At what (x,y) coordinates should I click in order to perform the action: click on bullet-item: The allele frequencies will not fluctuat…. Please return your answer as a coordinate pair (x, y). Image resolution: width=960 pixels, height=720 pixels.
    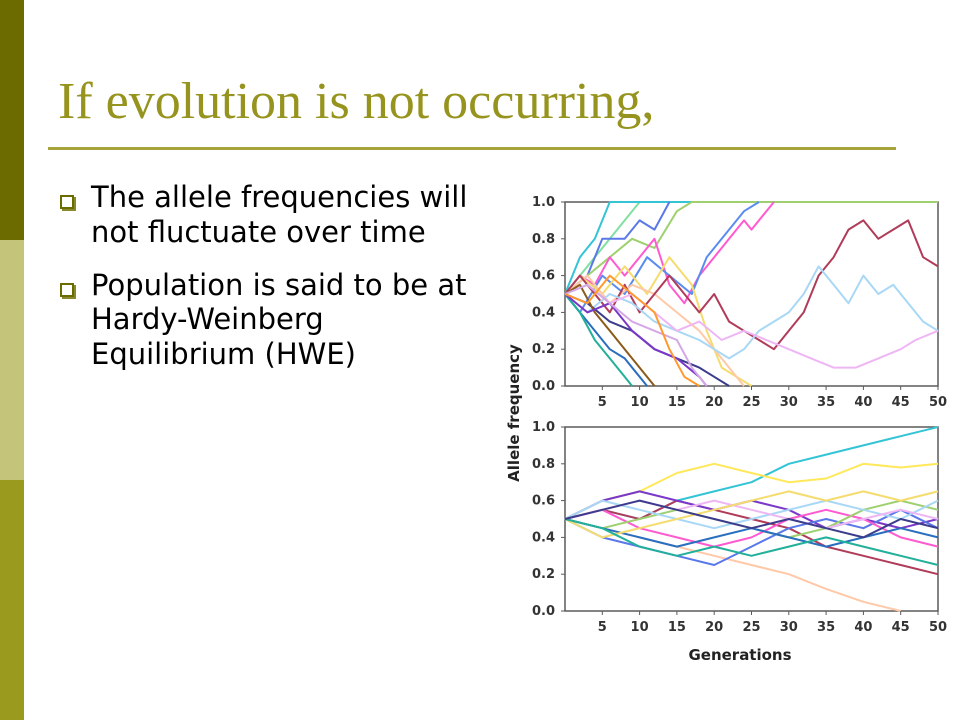
    Looking at the image, I should click on (268, 215).